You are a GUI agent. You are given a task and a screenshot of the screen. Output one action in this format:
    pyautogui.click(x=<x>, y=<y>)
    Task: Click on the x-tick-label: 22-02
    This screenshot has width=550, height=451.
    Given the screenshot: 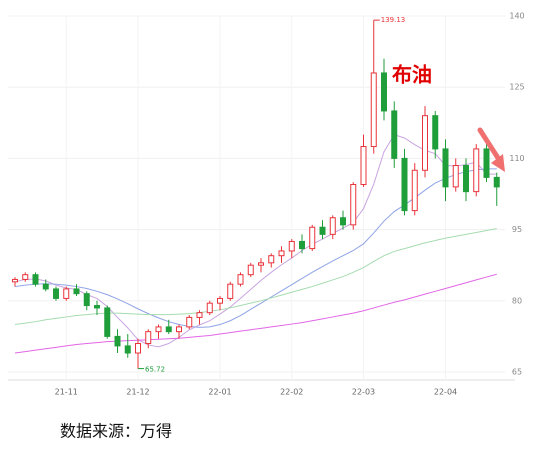 What is the action you would take?
    pyautogui.click(x=291, y=392)
    